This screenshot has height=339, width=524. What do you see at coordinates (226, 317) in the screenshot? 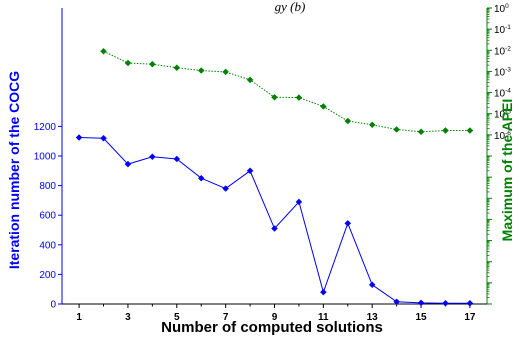
I see `x-tick-label: 7` at bounding box center [226, 317].